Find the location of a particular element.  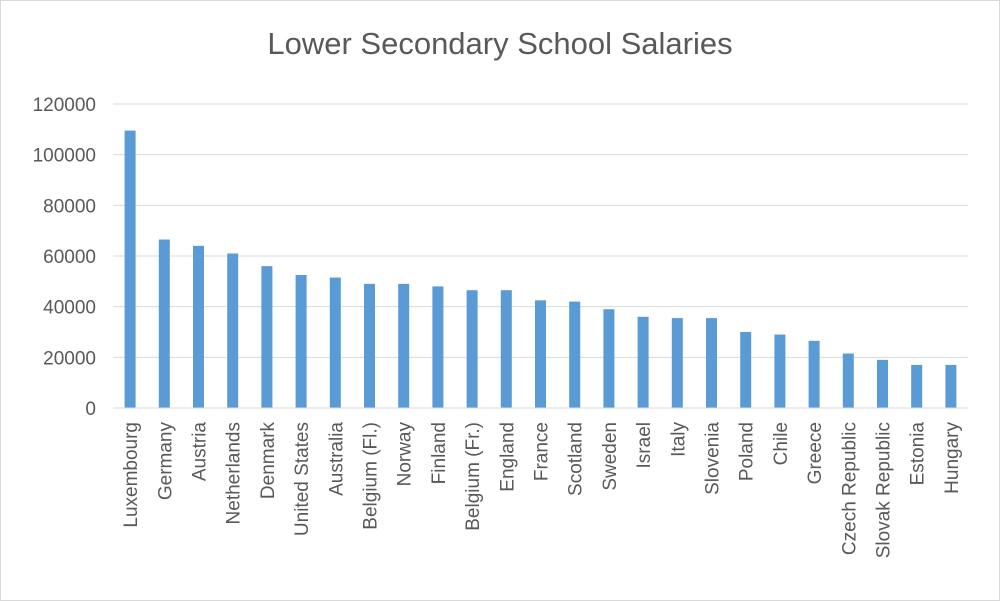

bar-hungary is located at coordinates (951, 386).